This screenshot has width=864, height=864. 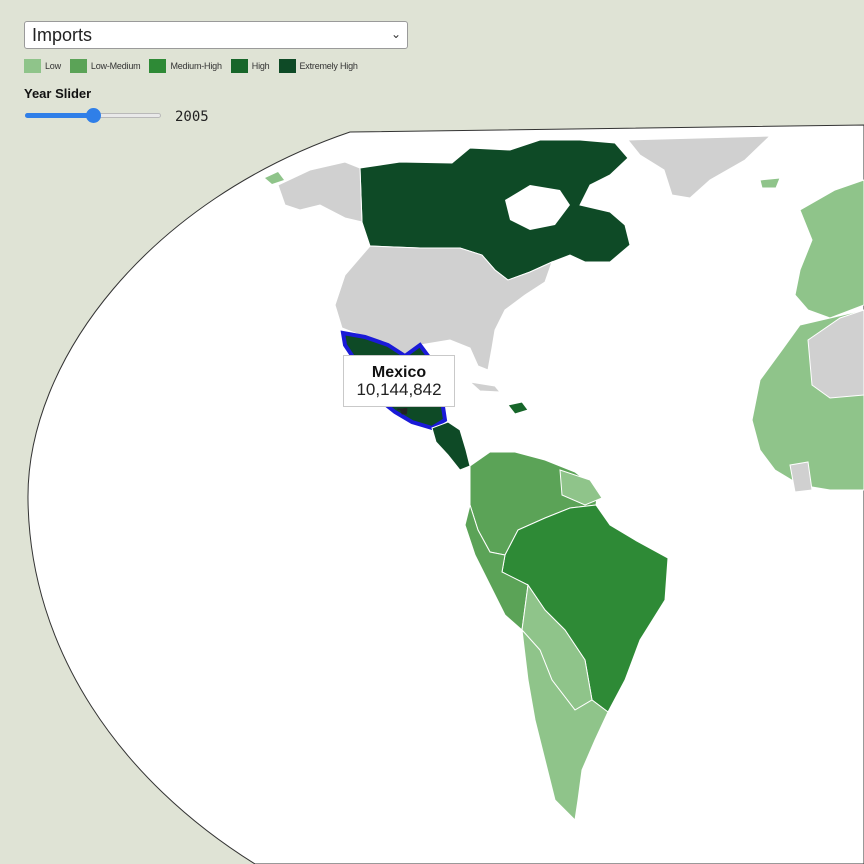 I want to click on country-greenland, so click(x=699, y=167).